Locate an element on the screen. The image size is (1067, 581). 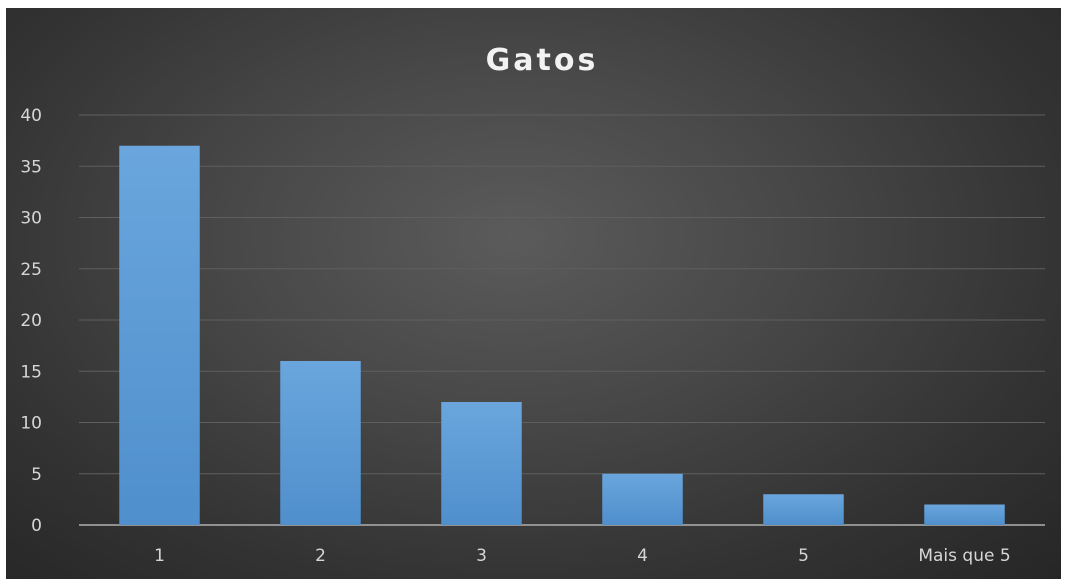
y-tick-label: 25 is located at coordinates (31, 270).